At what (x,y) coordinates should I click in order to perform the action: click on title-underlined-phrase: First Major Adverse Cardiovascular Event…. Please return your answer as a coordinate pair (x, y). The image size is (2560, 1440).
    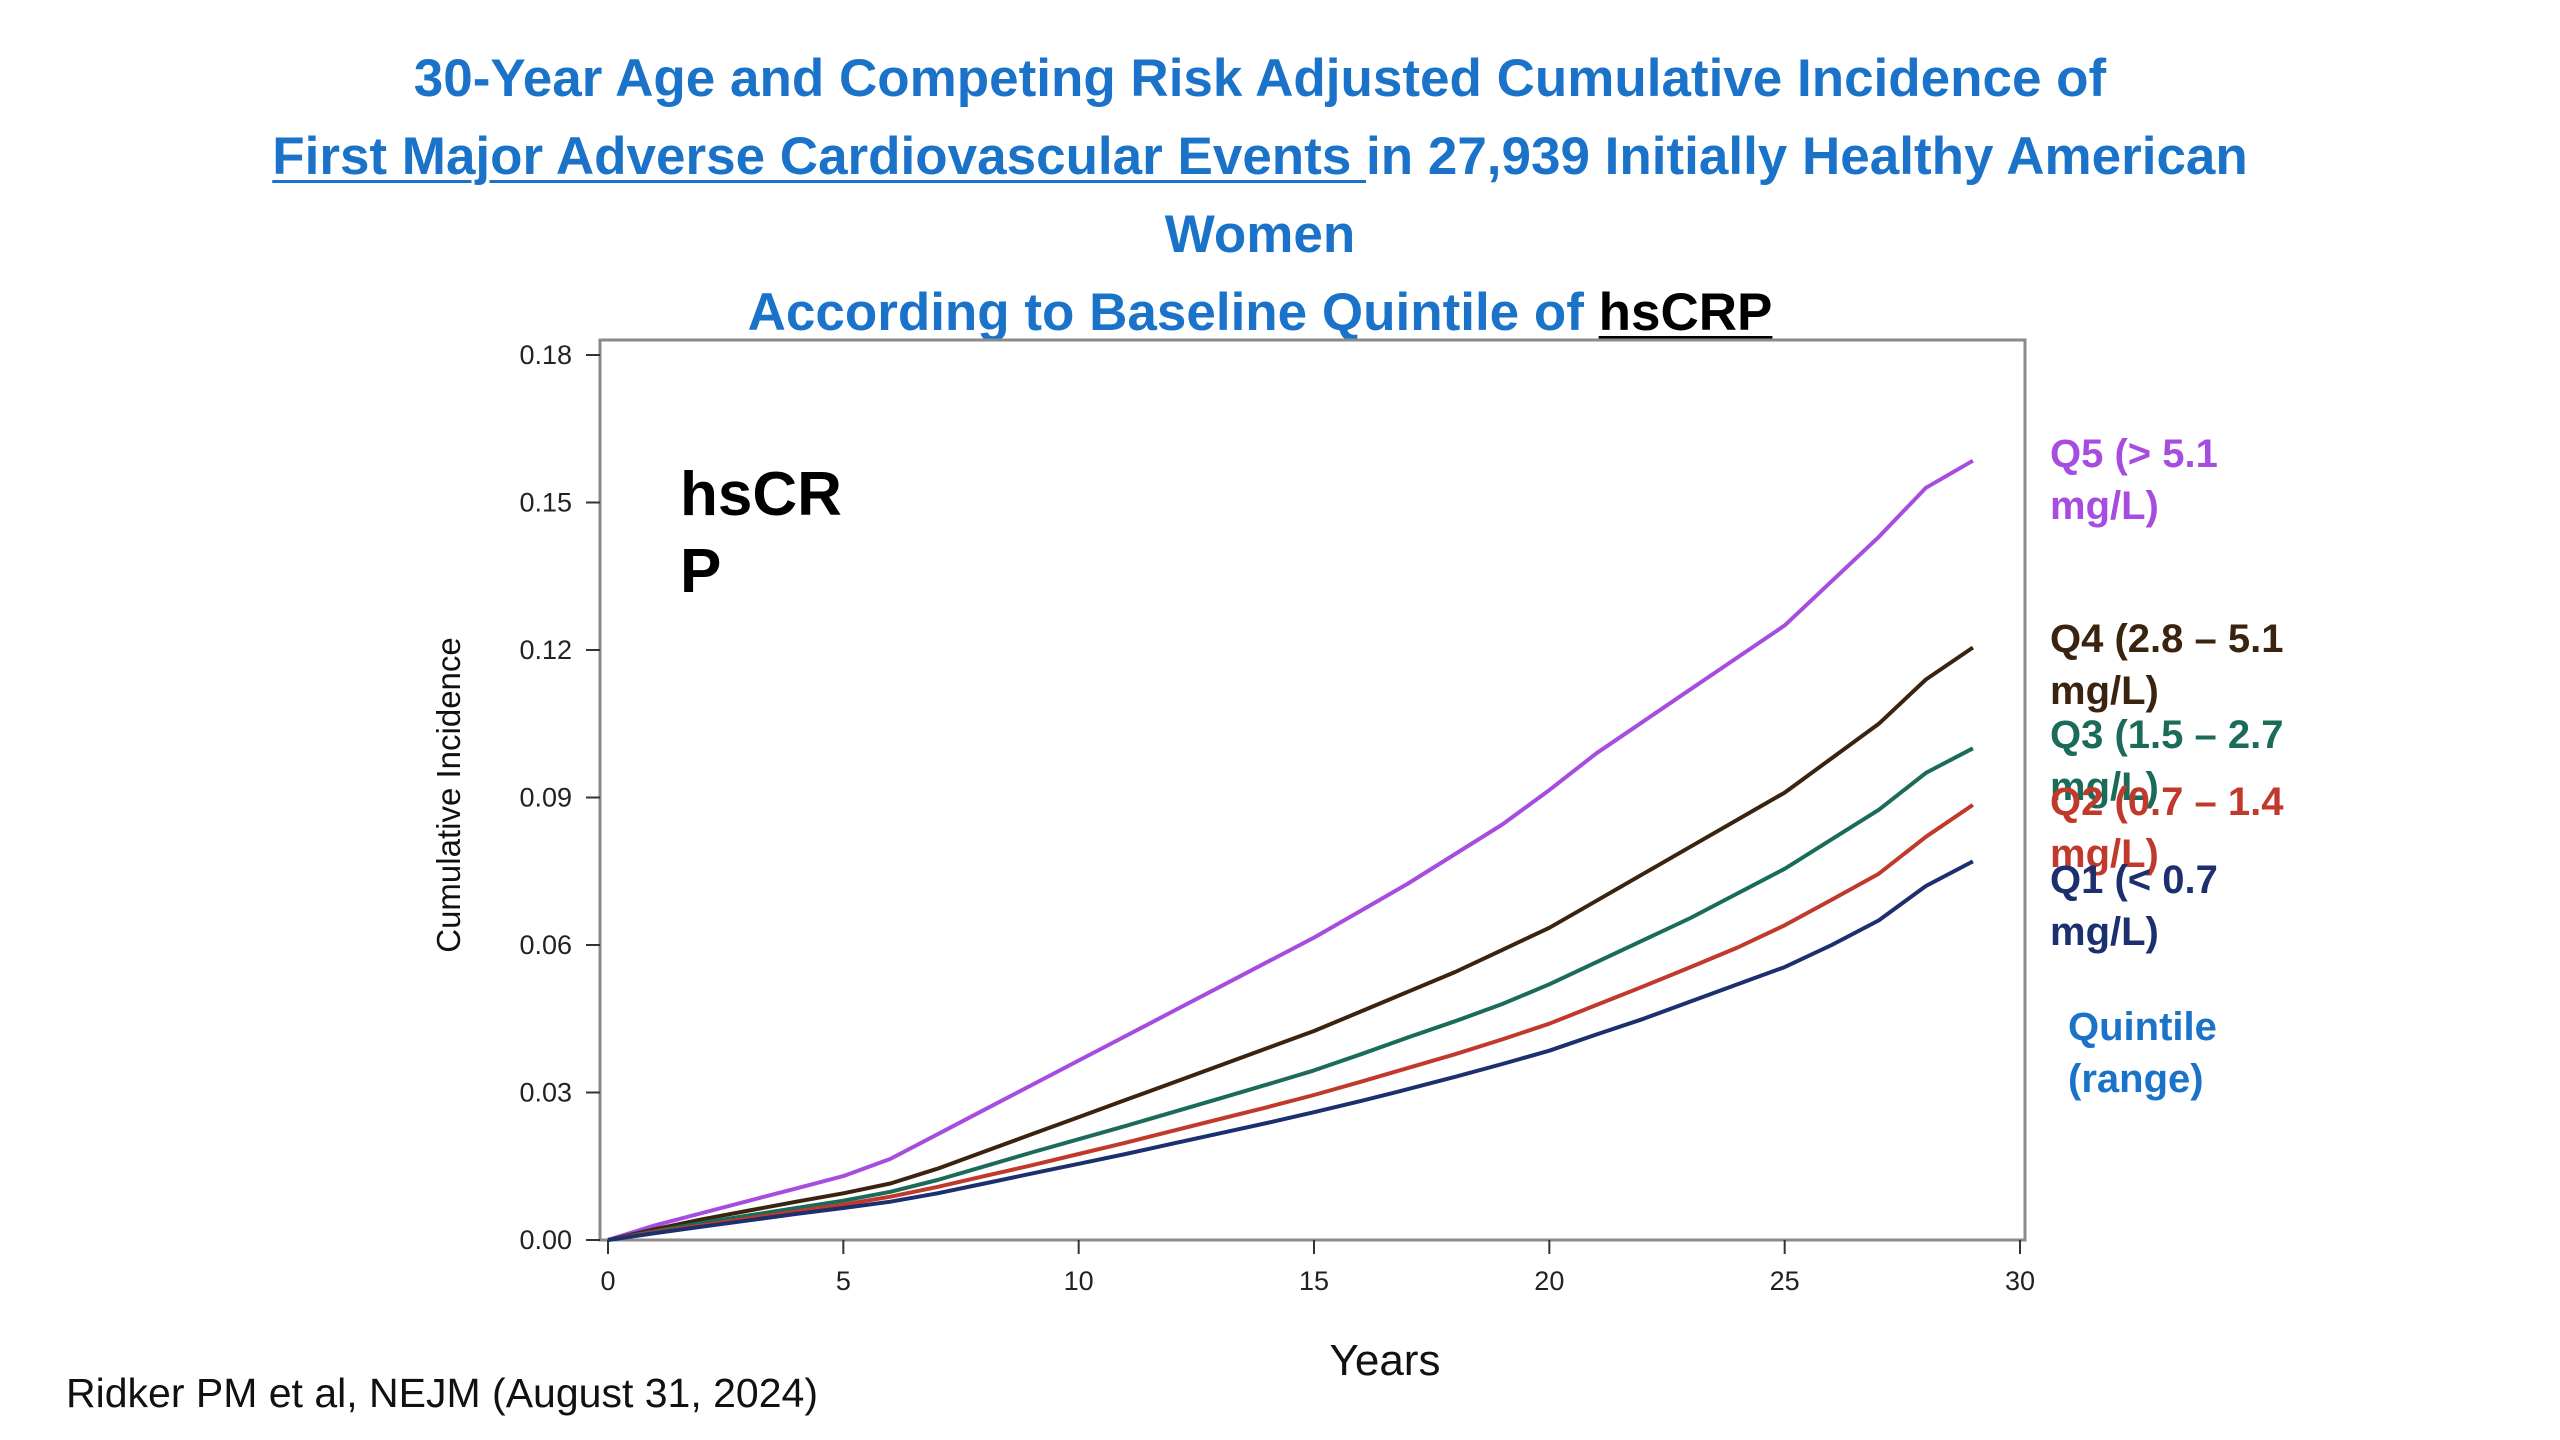
    Looking at the image, I should click on (819, 156).